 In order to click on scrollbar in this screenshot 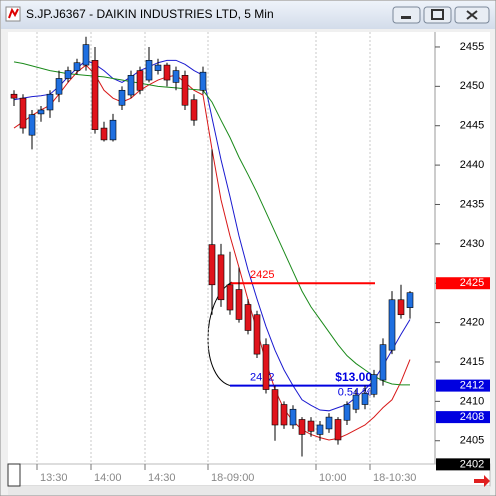, I will do `click(248, 479)`.